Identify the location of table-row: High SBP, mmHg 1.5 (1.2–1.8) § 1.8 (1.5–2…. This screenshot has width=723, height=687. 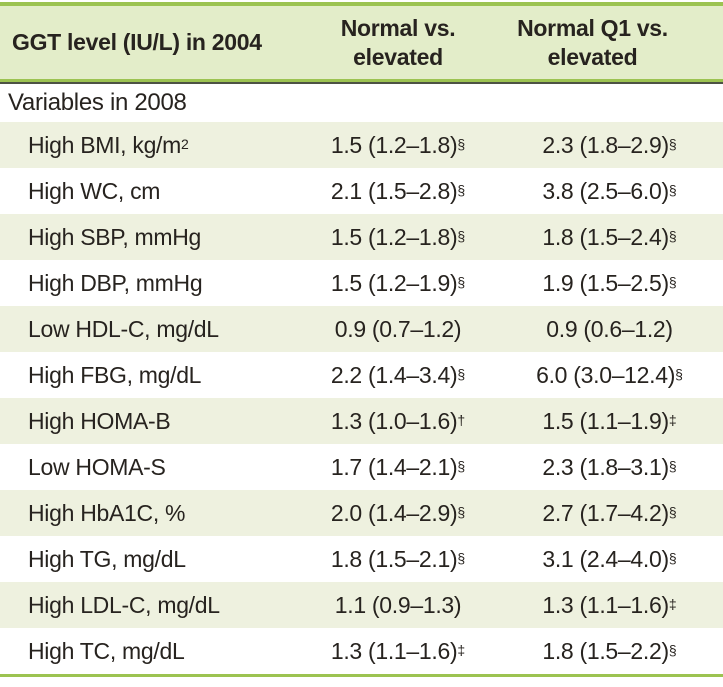
(361, 237).